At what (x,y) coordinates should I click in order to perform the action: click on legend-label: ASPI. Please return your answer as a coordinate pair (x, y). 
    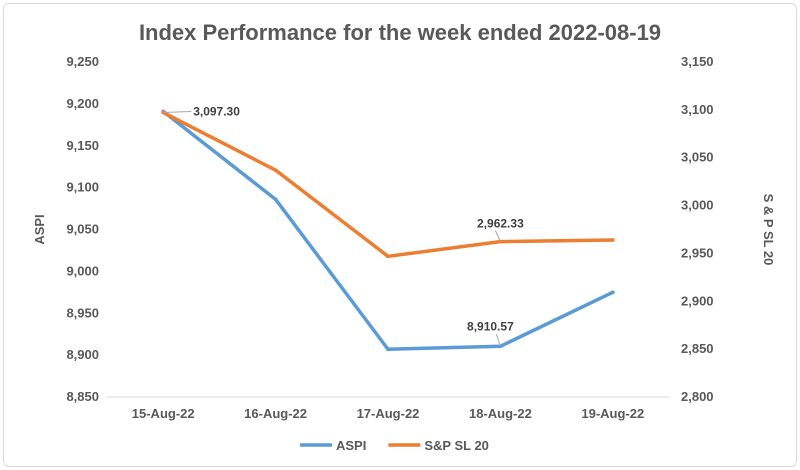
    Looking at the image, I should click on (351, 445).